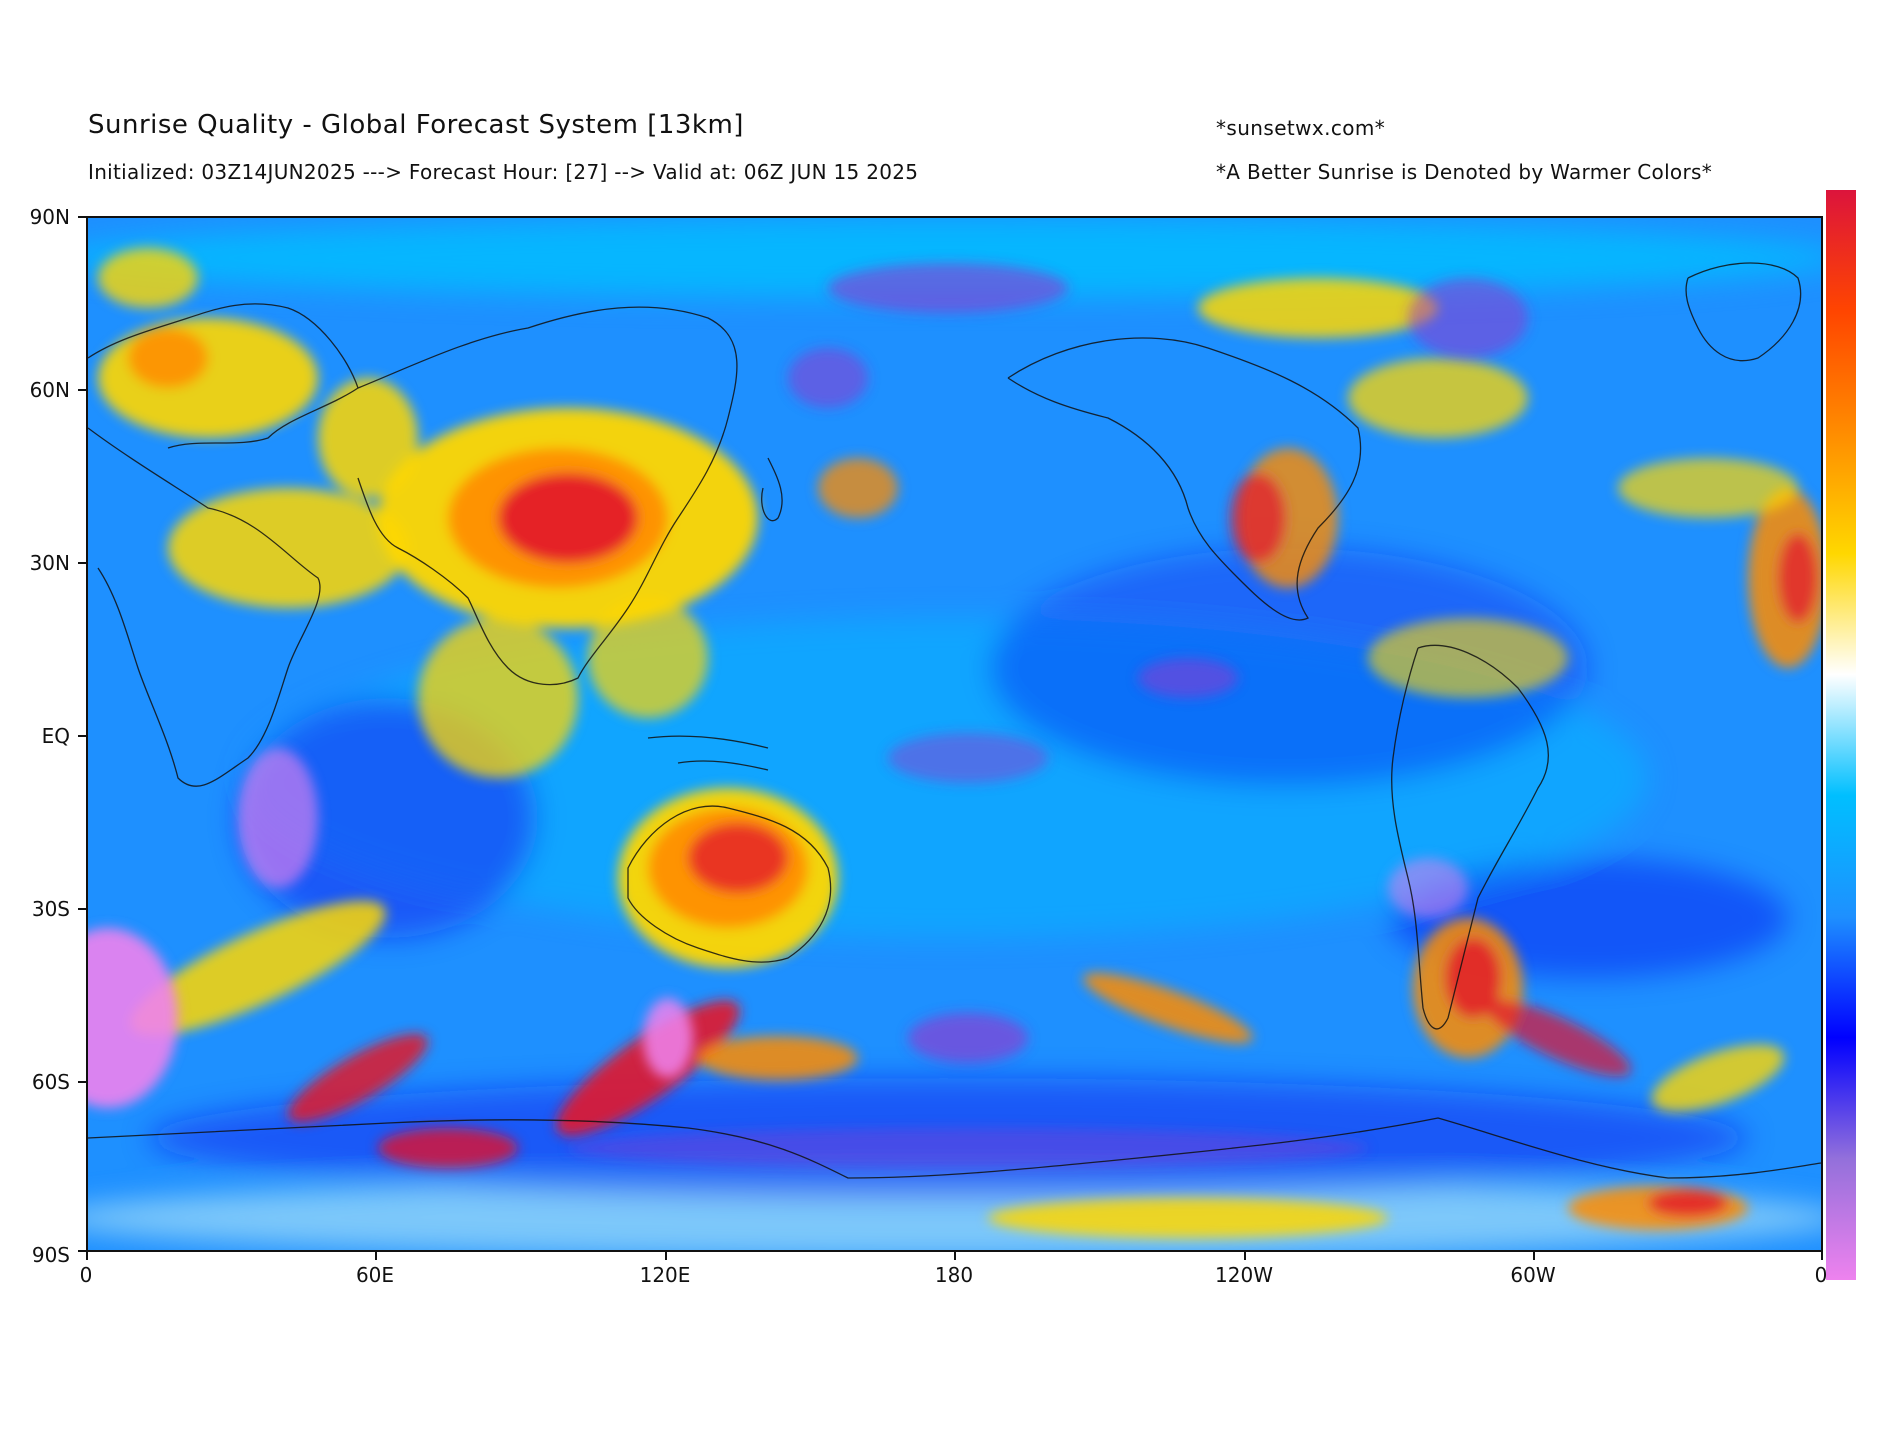  I want to click on lat-tick-label: 30S, so click(50, 909).